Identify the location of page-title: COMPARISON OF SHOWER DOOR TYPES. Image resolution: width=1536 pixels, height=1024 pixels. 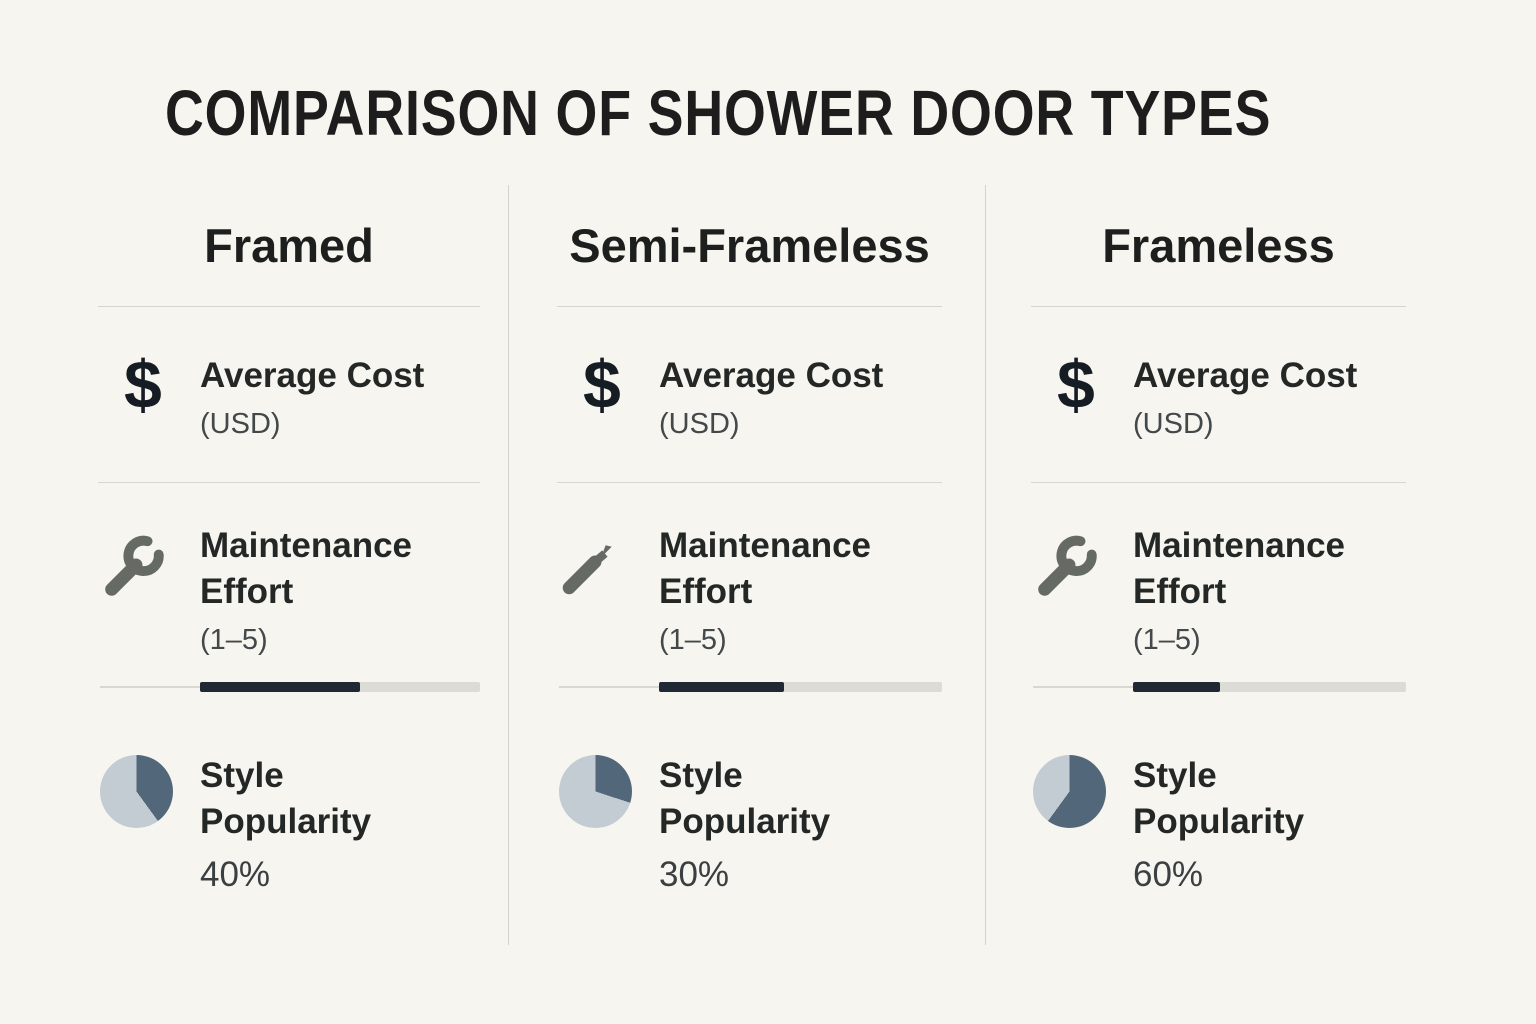
(718, 113).